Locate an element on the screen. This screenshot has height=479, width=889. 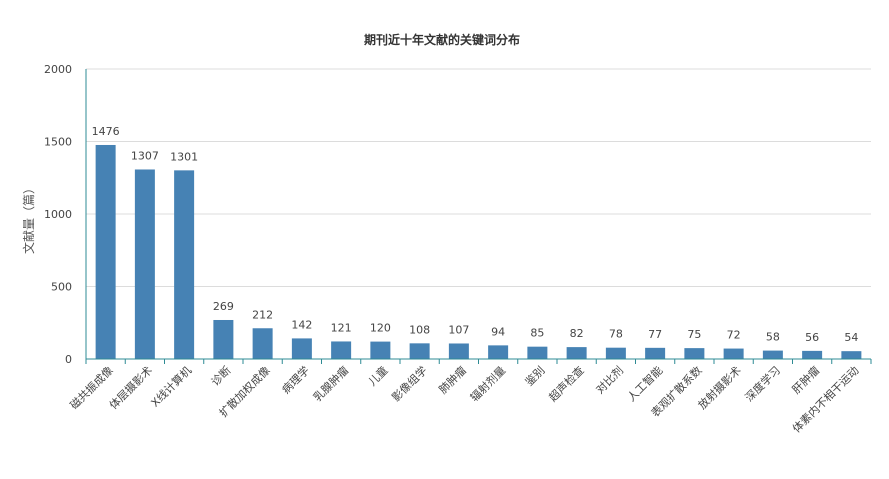
x-tick-label: 辐射剂量 is located at coordinates (487, 383).